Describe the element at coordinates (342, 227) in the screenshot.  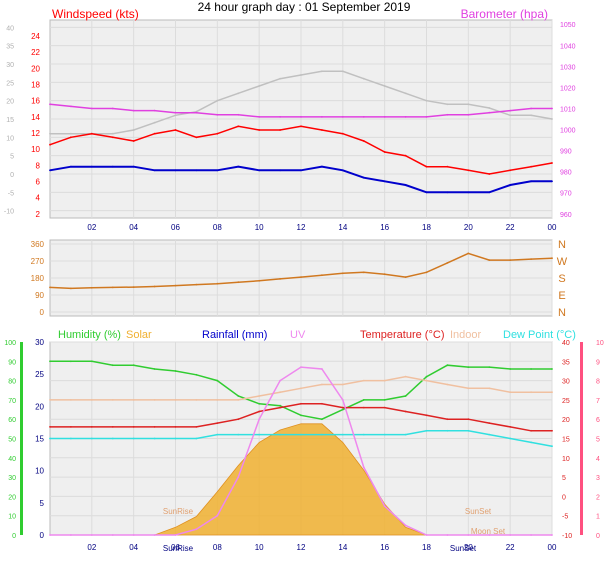
I see `wind-x-tick-label: 14` at that location.